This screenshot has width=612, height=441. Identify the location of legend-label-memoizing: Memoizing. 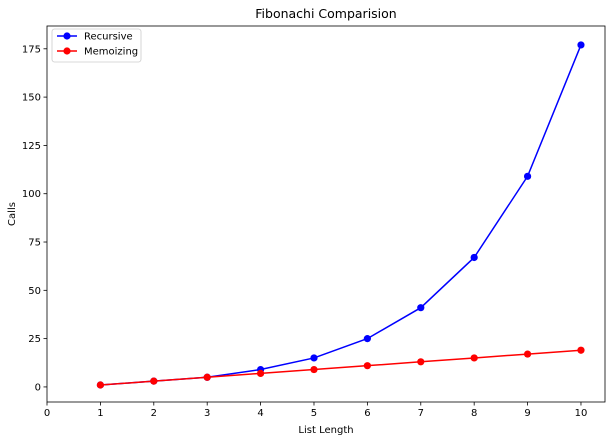
(111, 52).